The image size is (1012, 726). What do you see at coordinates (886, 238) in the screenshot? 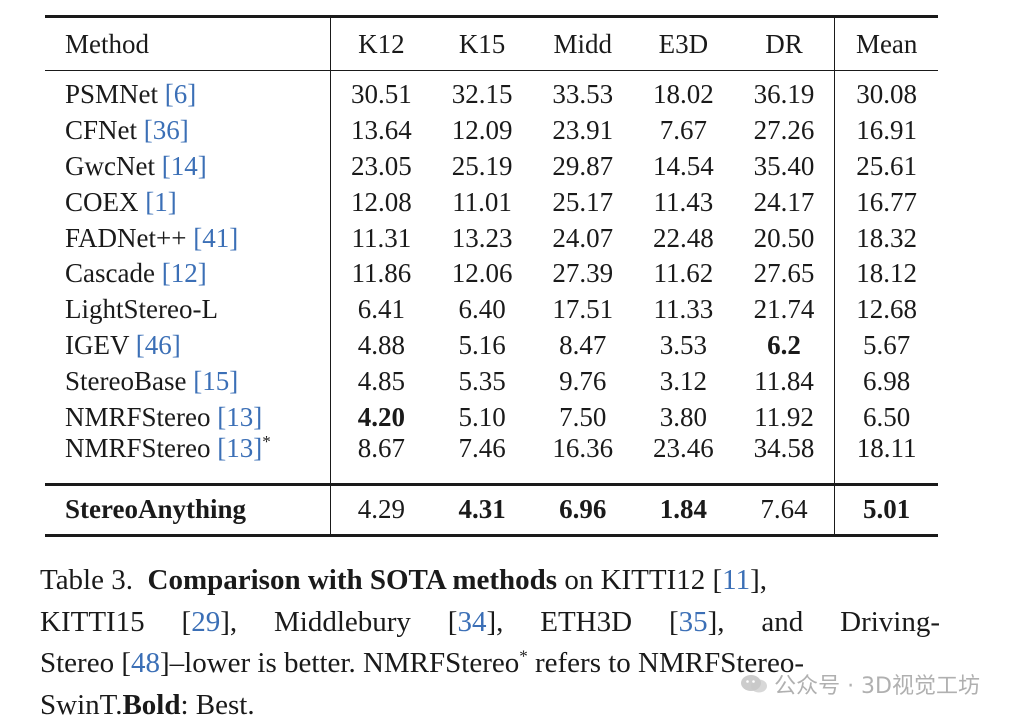
I see `table-cell: 18.32` at bounding box center [886, 238].